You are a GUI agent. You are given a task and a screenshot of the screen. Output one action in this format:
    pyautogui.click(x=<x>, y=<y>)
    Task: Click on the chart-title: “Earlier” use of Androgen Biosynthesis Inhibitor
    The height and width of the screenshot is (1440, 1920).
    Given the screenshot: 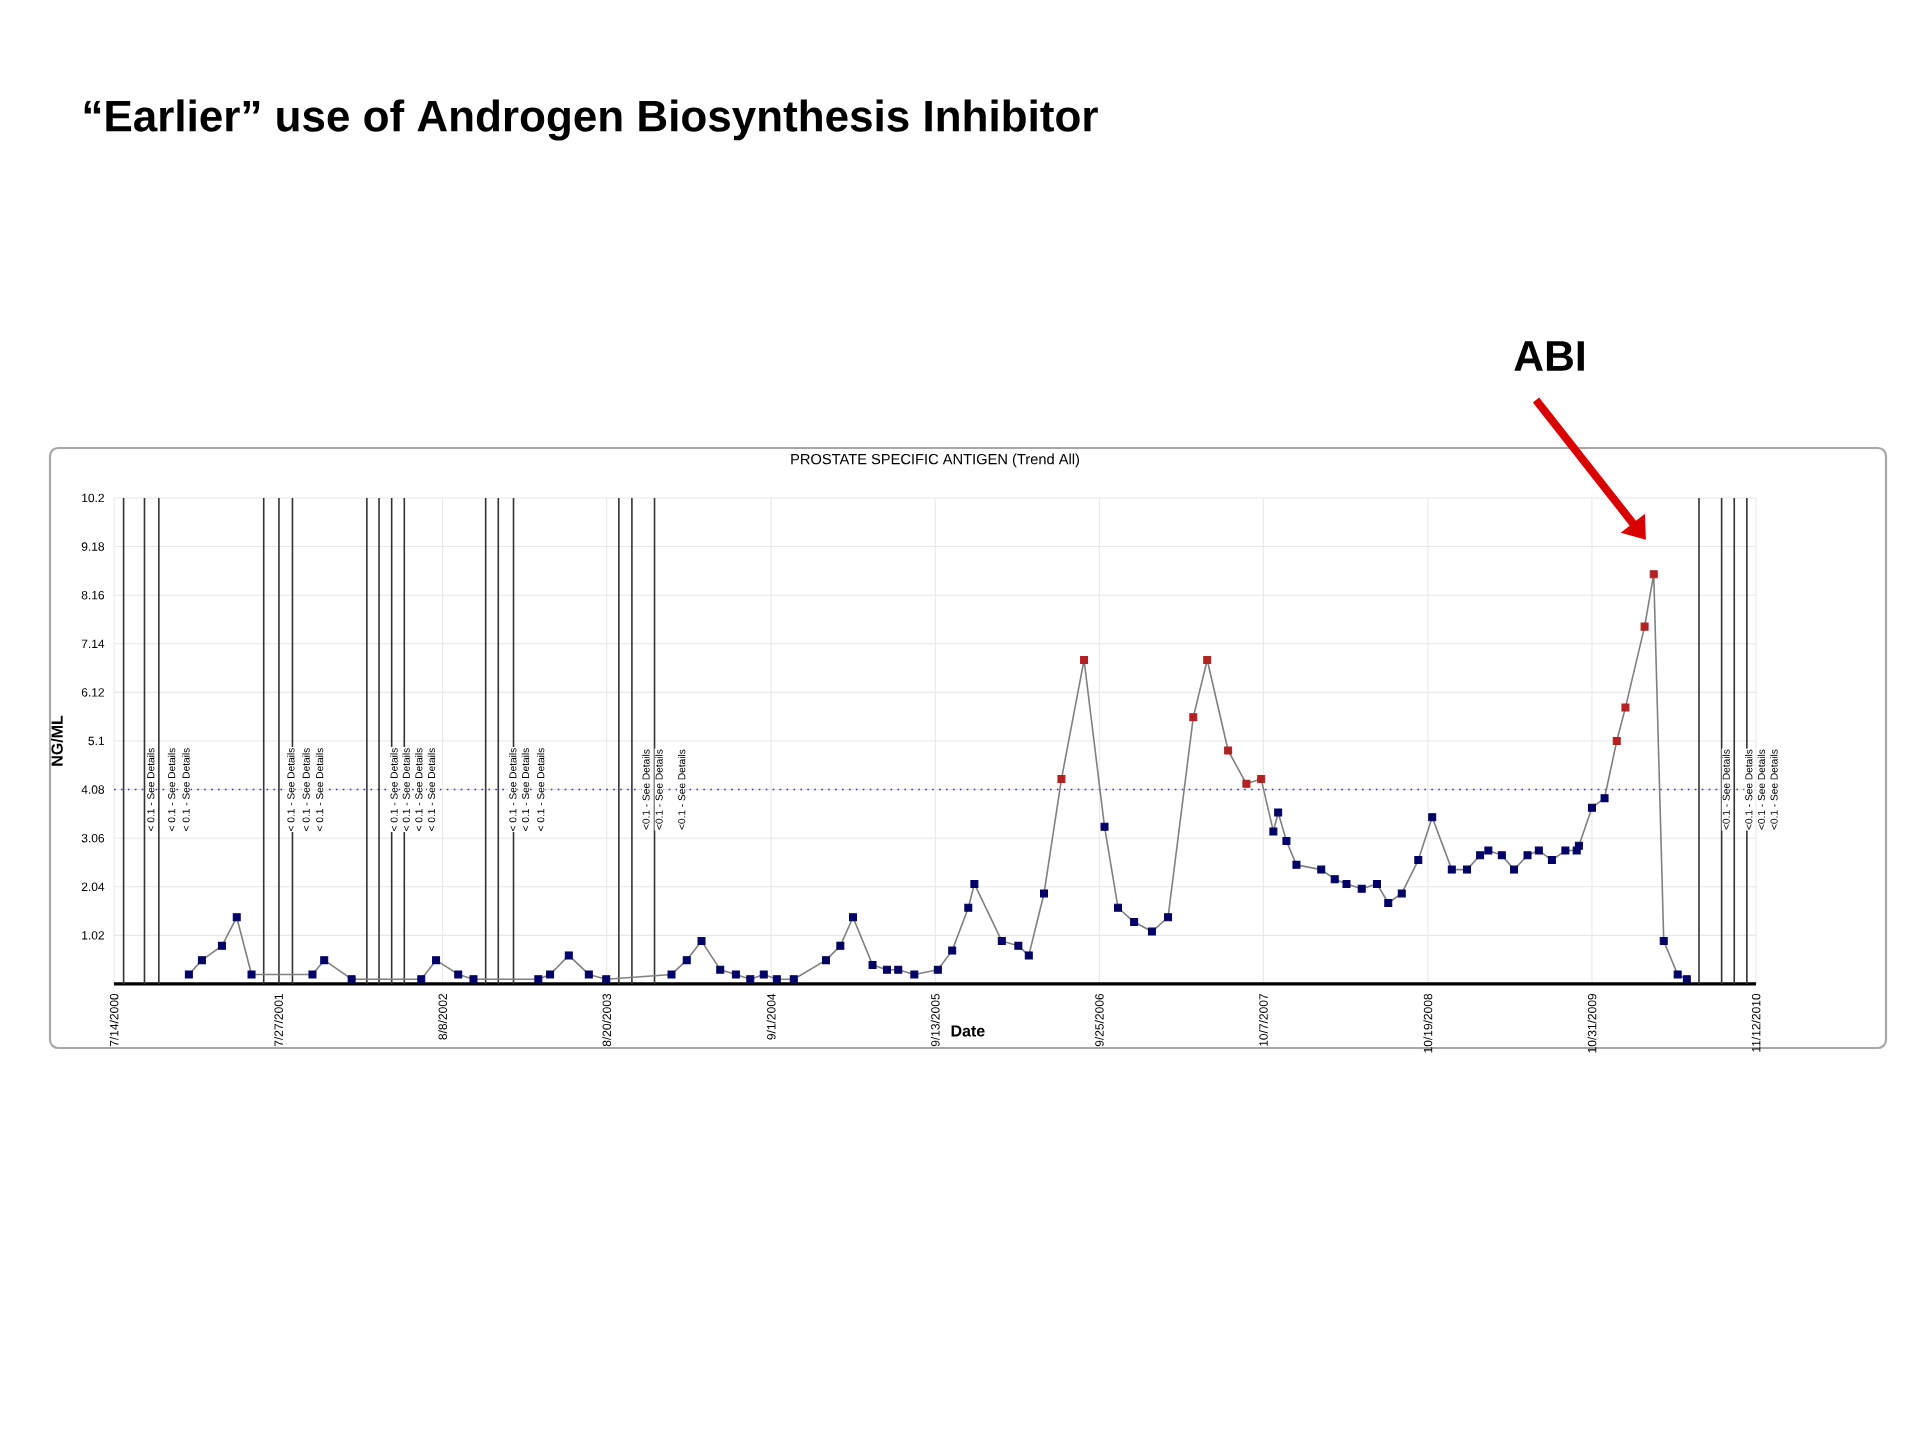 What is the action you would take?
    pyautogui.click(x=591, y=120)
    